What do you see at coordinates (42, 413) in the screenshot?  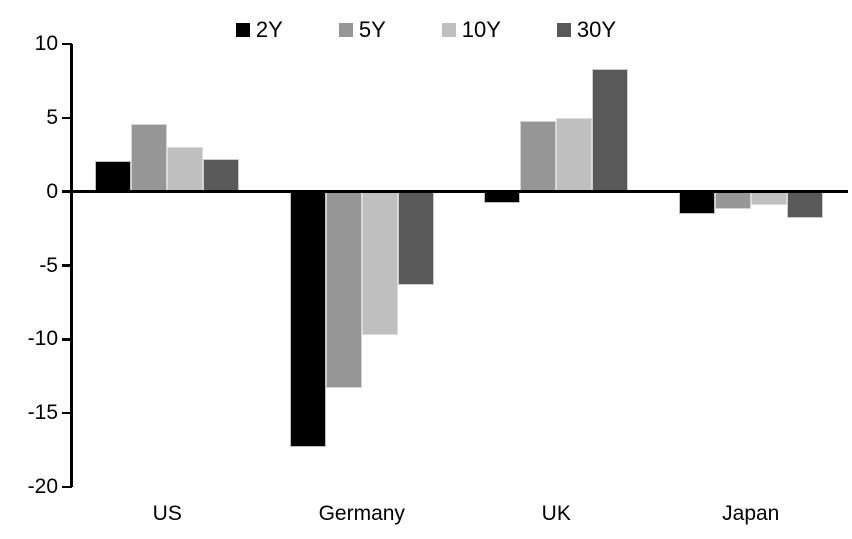 I see `y-axis-tick-label: -15` at bounding box center [42, 413].